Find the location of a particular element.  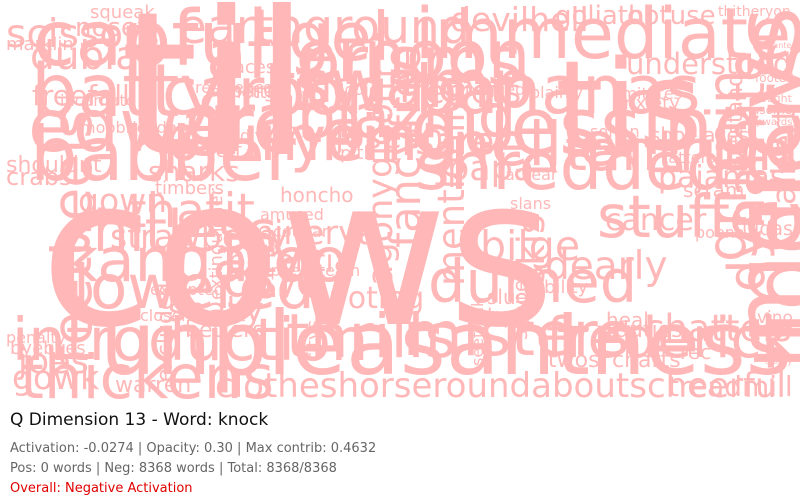

cloud-word: charts is located at coordinates (646, 360).